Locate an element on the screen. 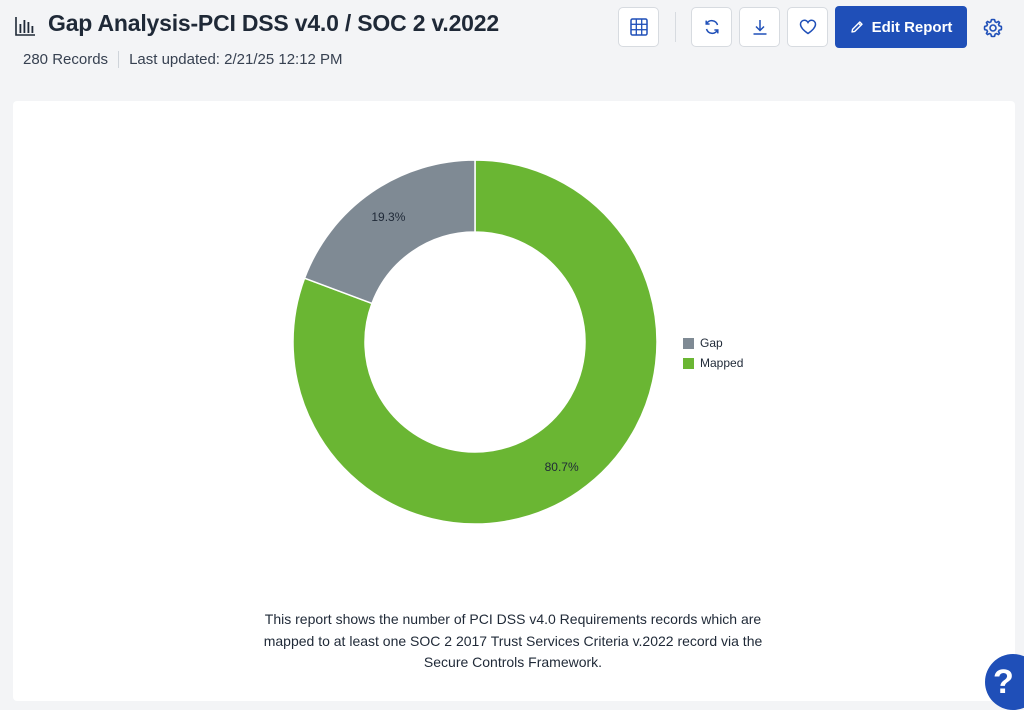 This screenshot has height=710, width=1024. legend-item-mapped: Mapped is located at coordinates (713, 363).